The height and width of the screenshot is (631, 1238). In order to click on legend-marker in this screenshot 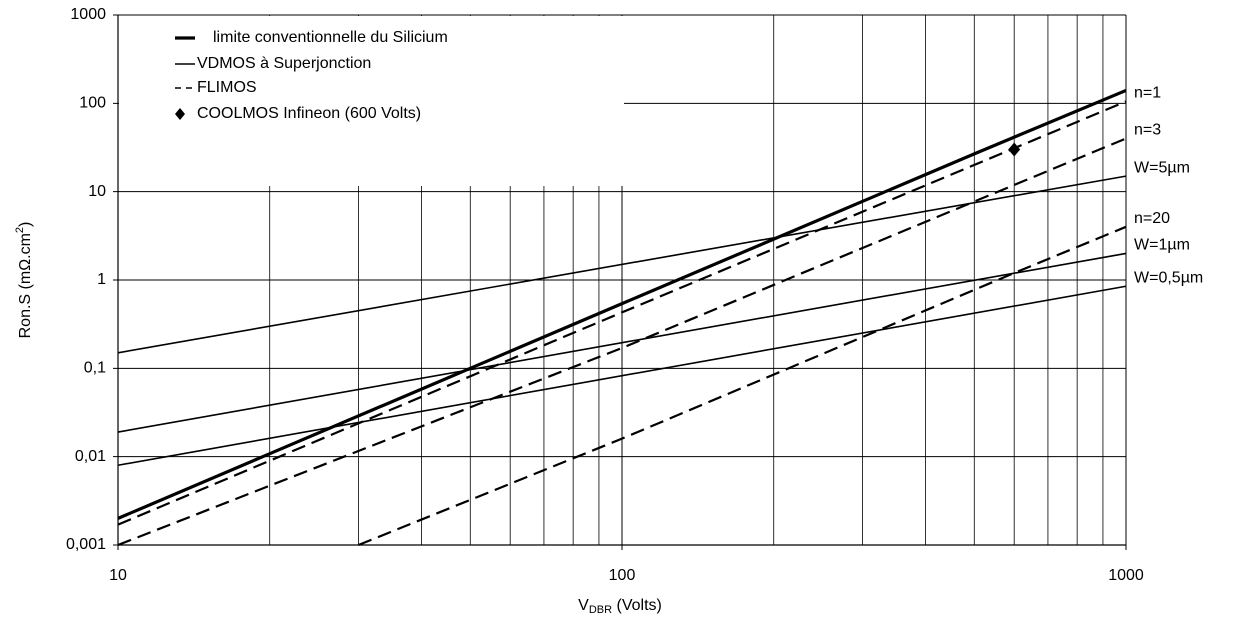, I will do `click(180, 114)`.